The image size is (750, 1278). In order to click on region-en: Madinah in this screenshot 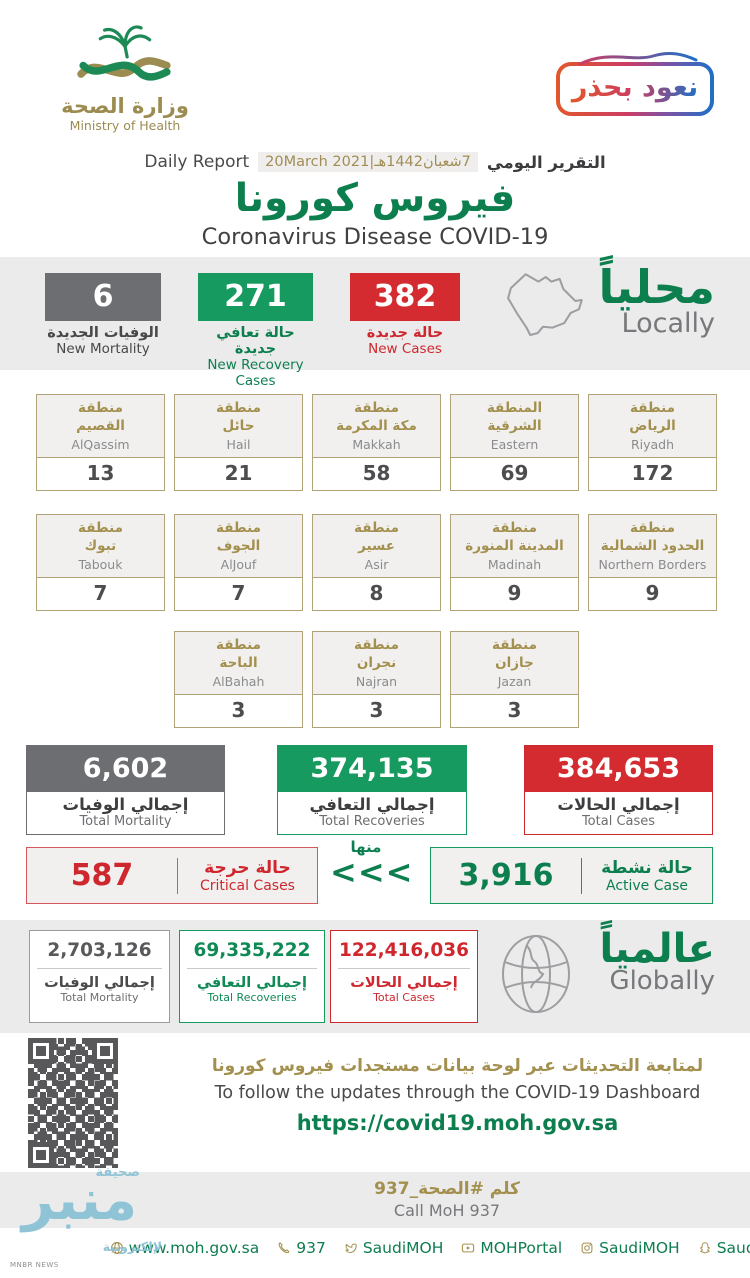, I will do `click(514, 565)`.